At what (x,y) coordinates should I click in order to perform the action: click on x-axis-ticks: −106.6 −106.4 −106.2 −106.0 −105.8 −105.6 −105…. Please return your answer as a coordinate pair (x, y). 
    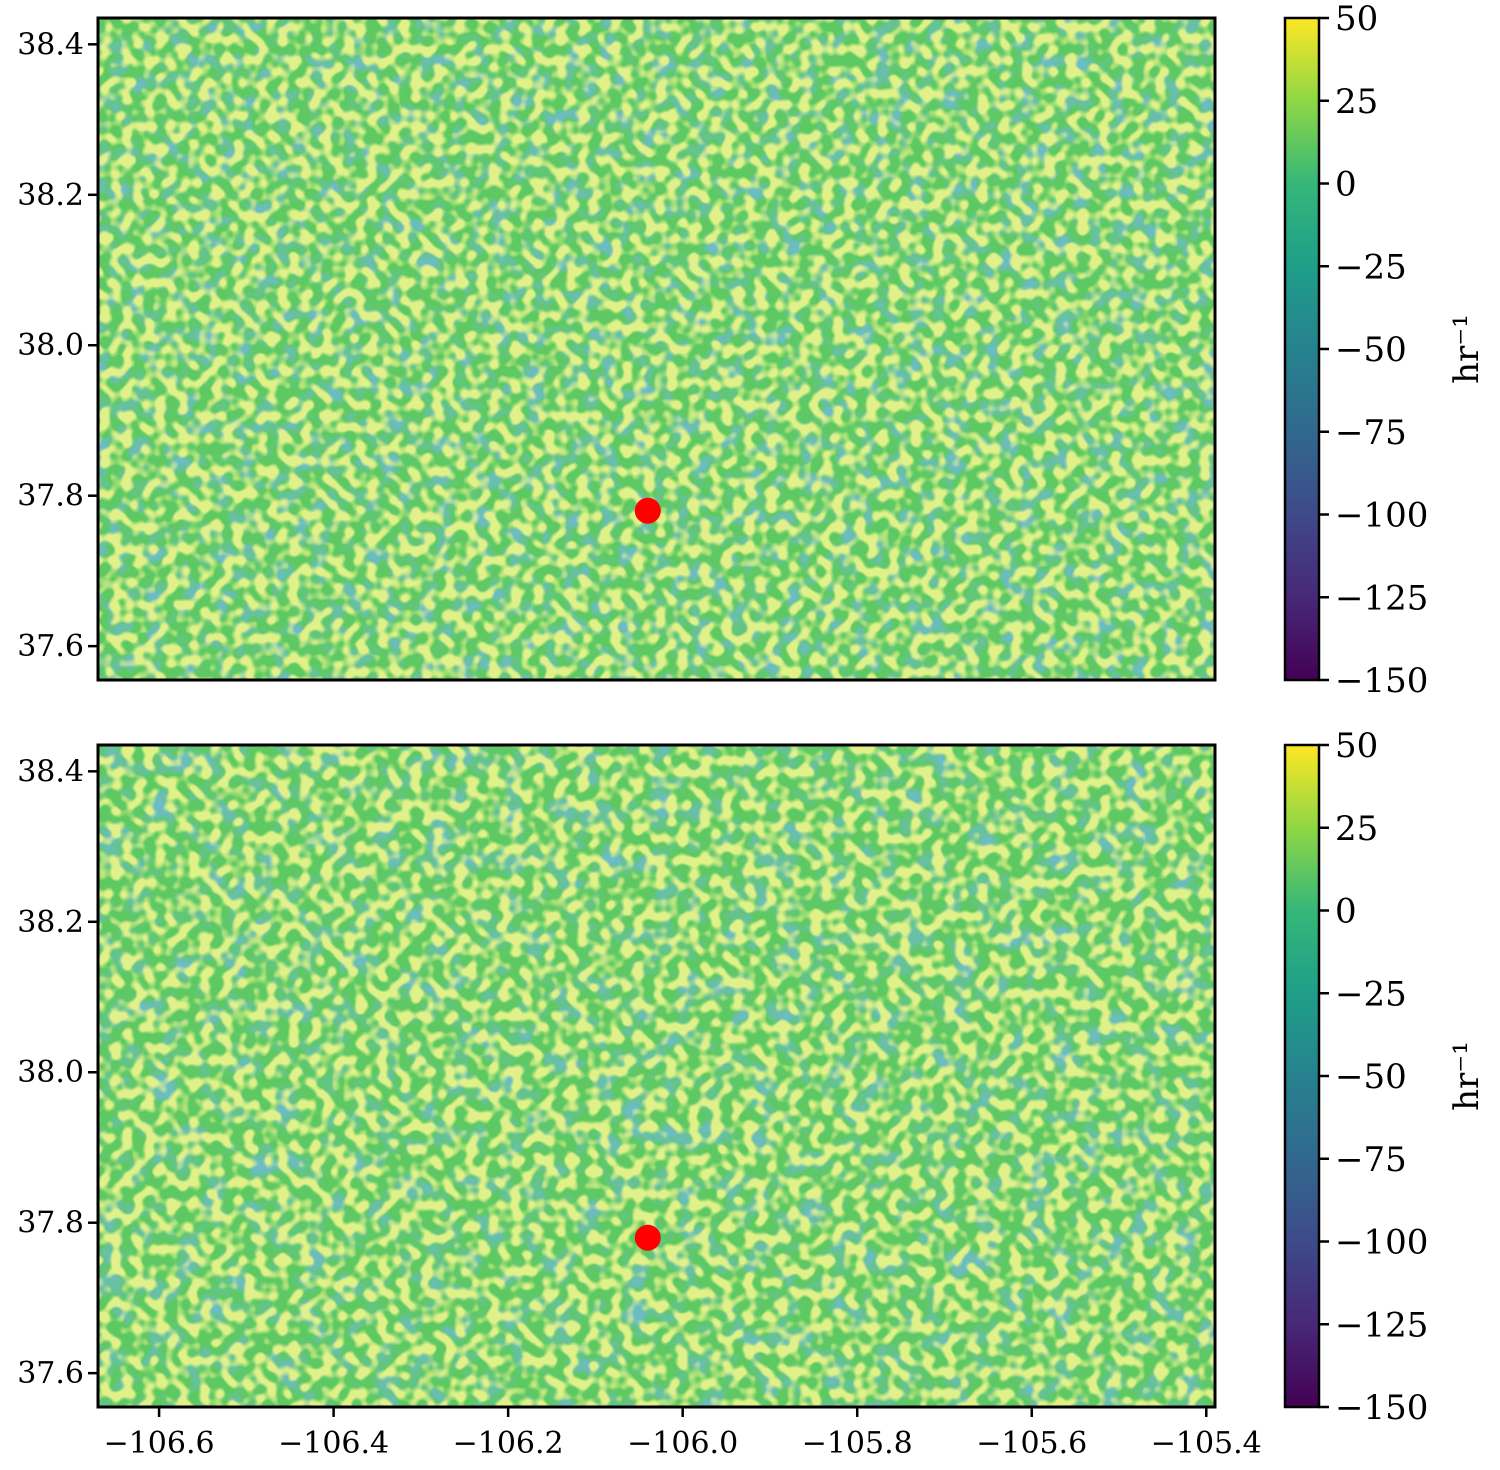
    Looking at the image, I should click on (683, 1434).